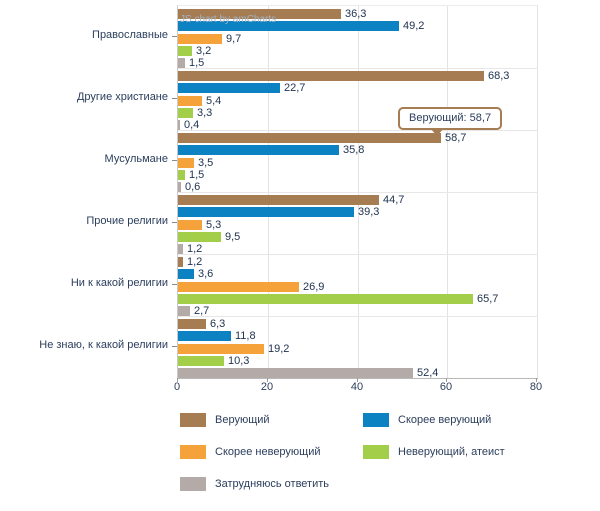 The width and height of the screenshot is (600, 511). I want to click on bar-value-label: 35,8, so click(354, 150).